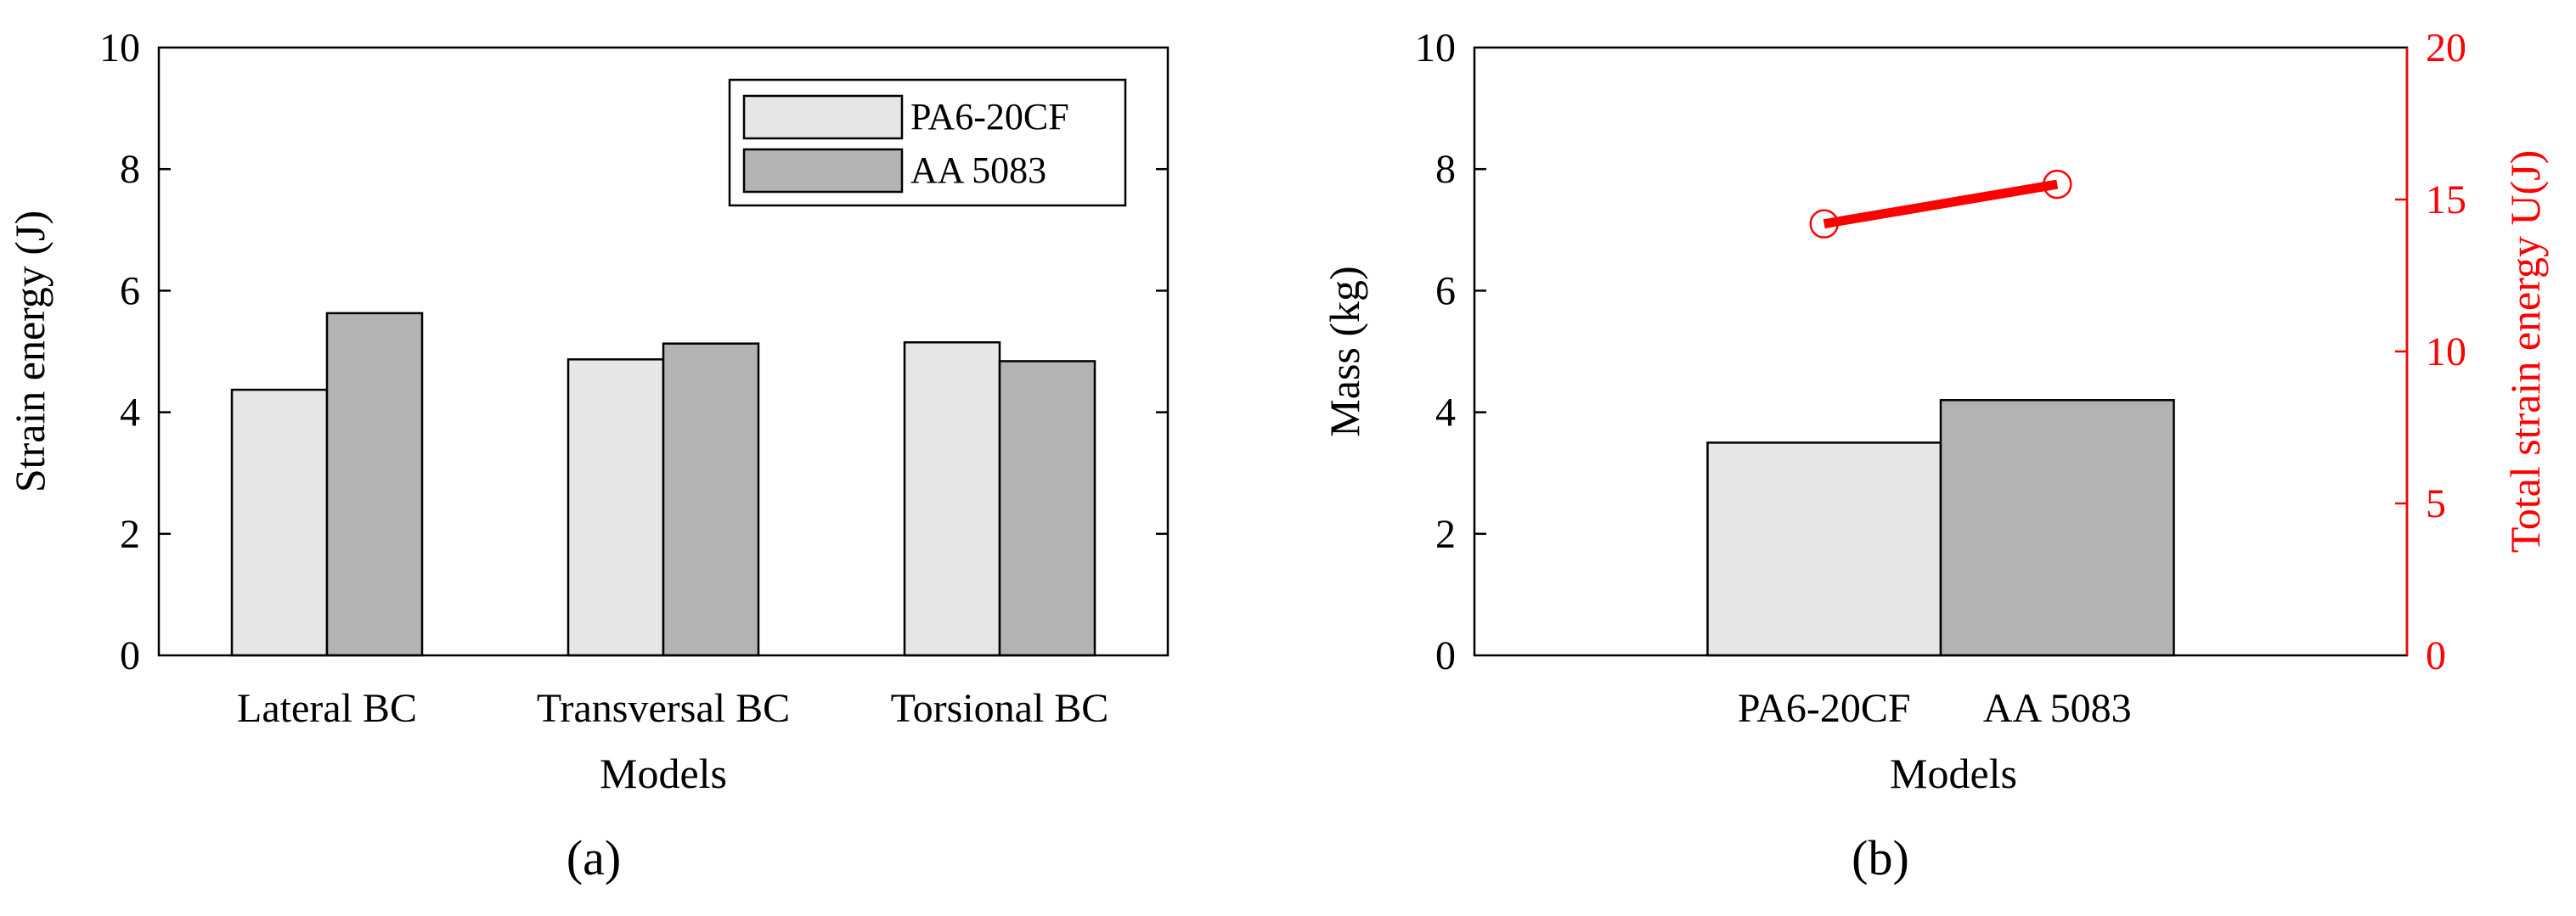  Describe the element at coordinates (30, 352) in the screenshot. I see `panel-a-ylabel: Strain energy (J)` at that location.